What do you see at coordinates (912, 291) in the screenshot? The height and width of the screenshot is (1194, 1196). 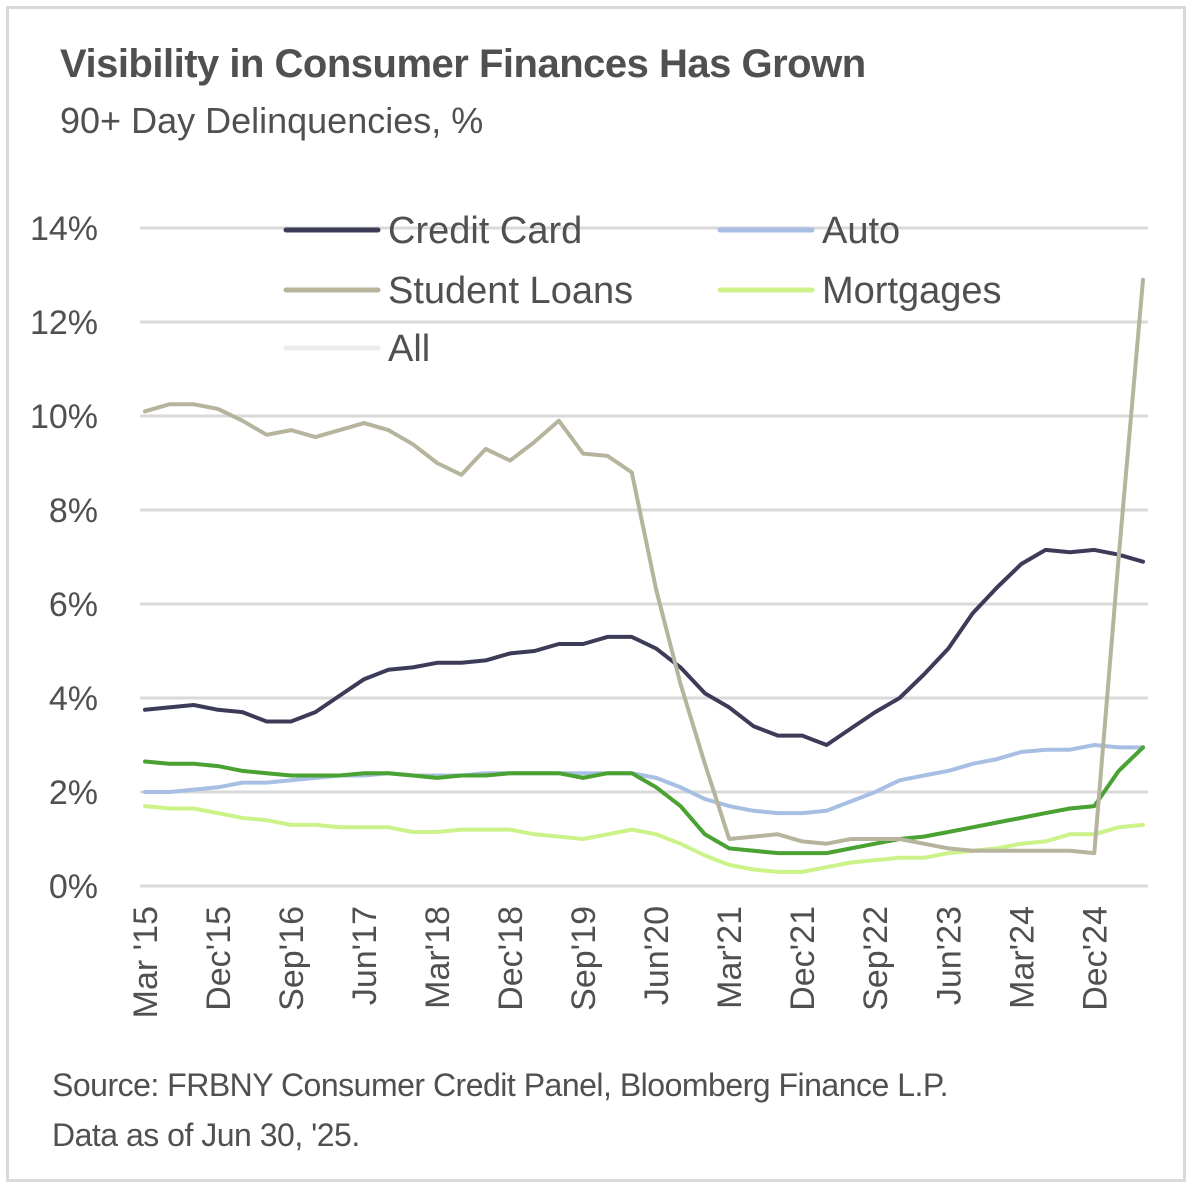 I see `legend-label: Mortgages` at bounding box center [912, 291].